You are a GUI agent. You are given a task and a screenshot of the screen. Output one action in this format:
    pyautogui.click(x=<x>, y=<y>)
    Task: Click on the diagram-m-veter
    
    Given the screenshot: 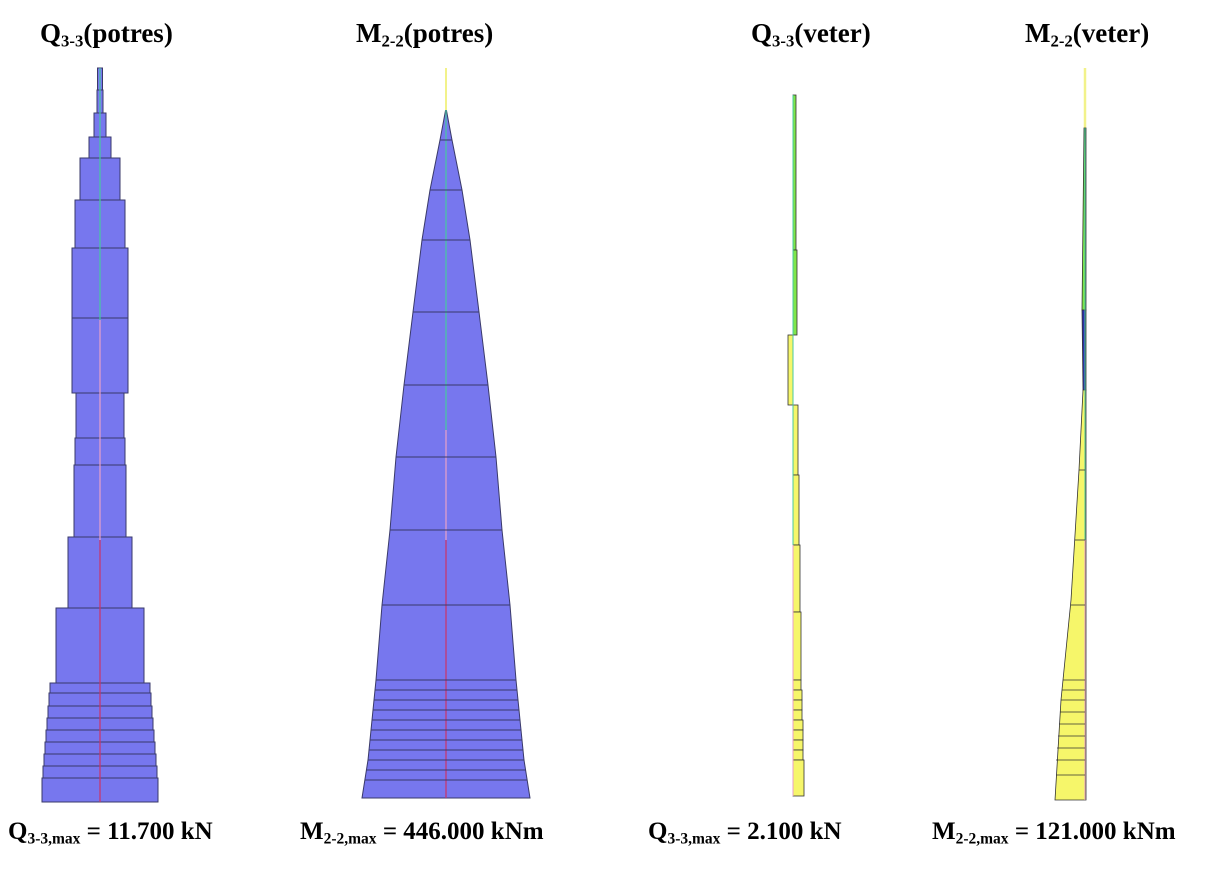 What is the action you would take?
    pyautogui.click(x=1070, y=434)
    